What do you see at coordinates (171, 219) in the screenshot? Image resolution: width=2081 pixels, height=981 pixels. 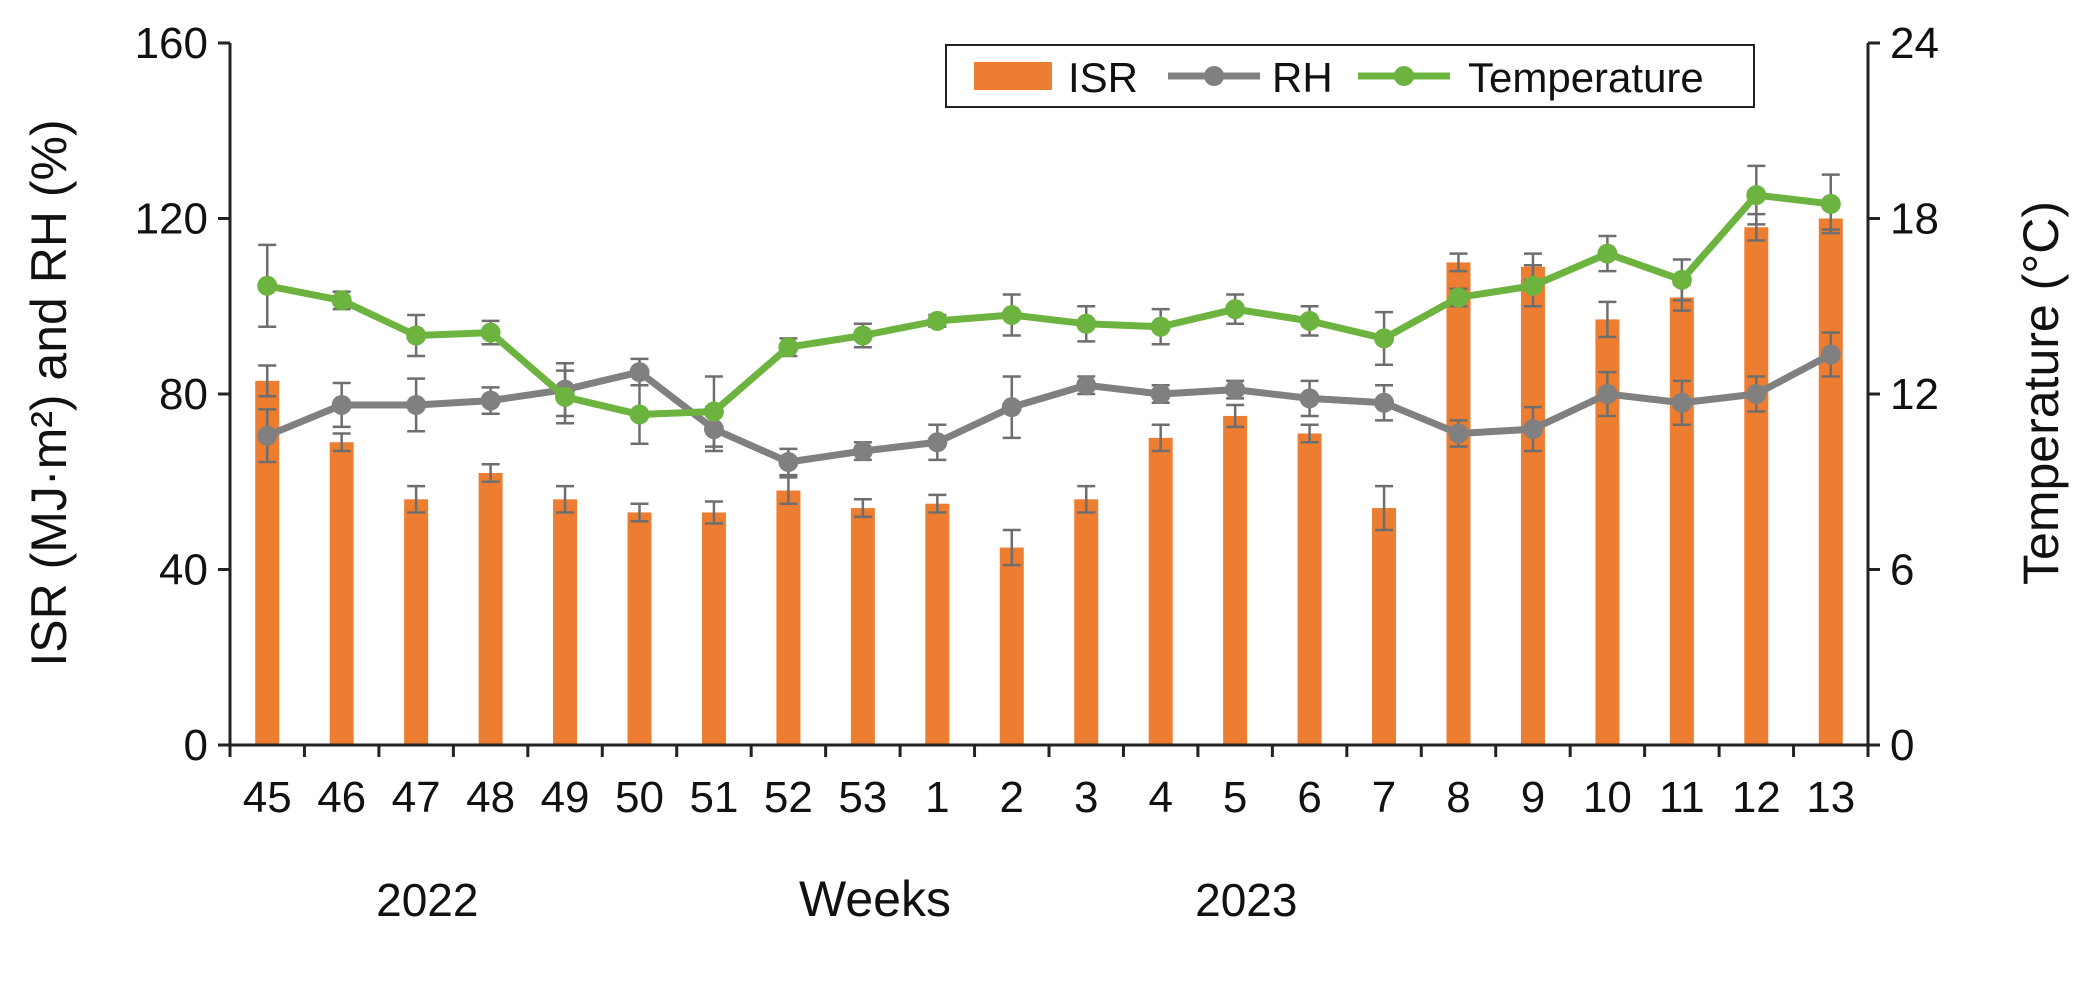 I see `y-left-tick-120: 120` at bounding box center [171, 219].